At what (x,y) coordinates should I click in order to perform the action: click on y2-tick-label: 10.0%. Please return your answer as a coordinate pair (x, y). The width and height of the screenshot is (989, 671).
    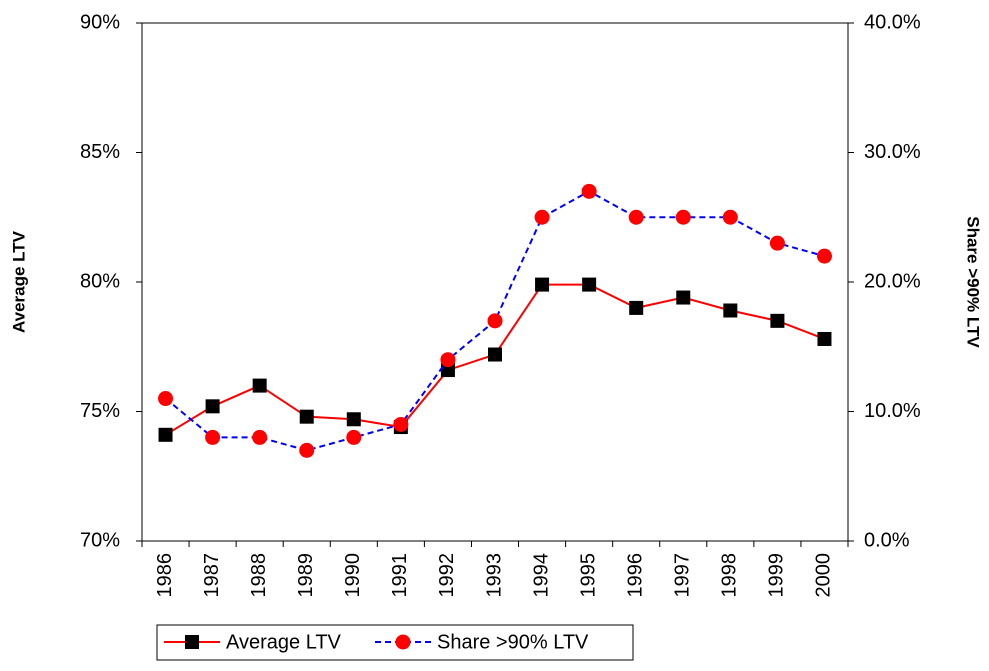
    Looking at the image, I should click on (892, 411).